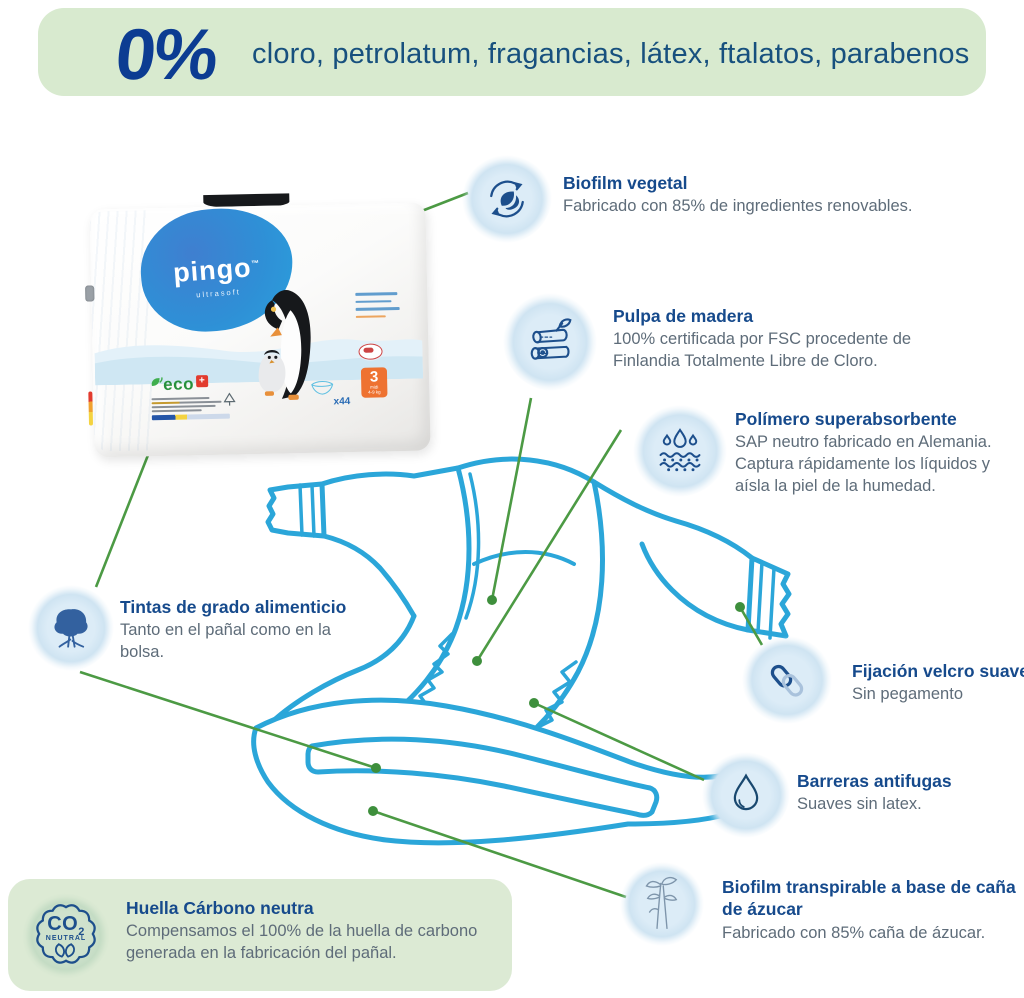 The width and height of the screenshot is (1024, 998). What do you see at coordinates (284, 345) in the screenshot?
I see `penguin-illustration` at bounding box center [284, 345].